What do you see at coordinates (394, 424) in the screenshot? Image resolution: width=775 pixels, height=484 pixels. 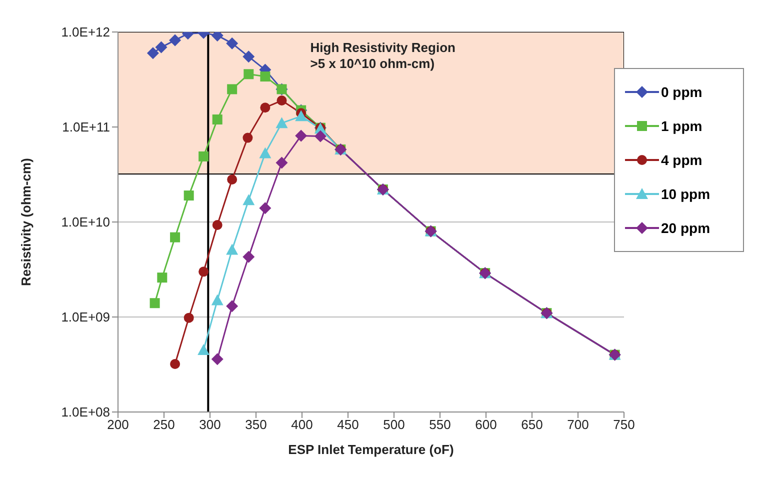 I see `x-tick-label: 500` at bounding box center [394, 424].